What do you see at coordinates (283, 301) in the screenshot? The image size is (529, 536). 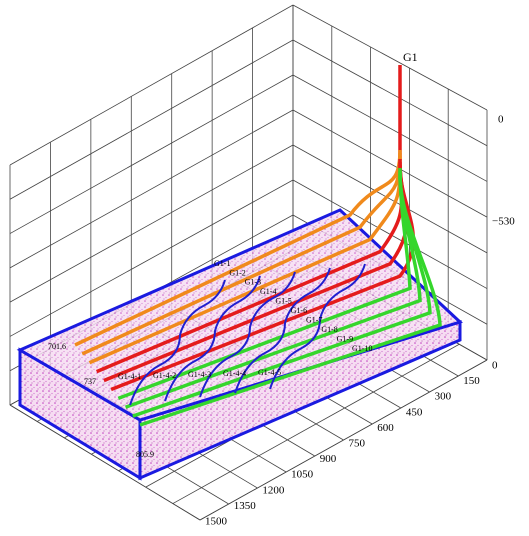 I see `well-label: G1-5` at bounding box center [283, 301].